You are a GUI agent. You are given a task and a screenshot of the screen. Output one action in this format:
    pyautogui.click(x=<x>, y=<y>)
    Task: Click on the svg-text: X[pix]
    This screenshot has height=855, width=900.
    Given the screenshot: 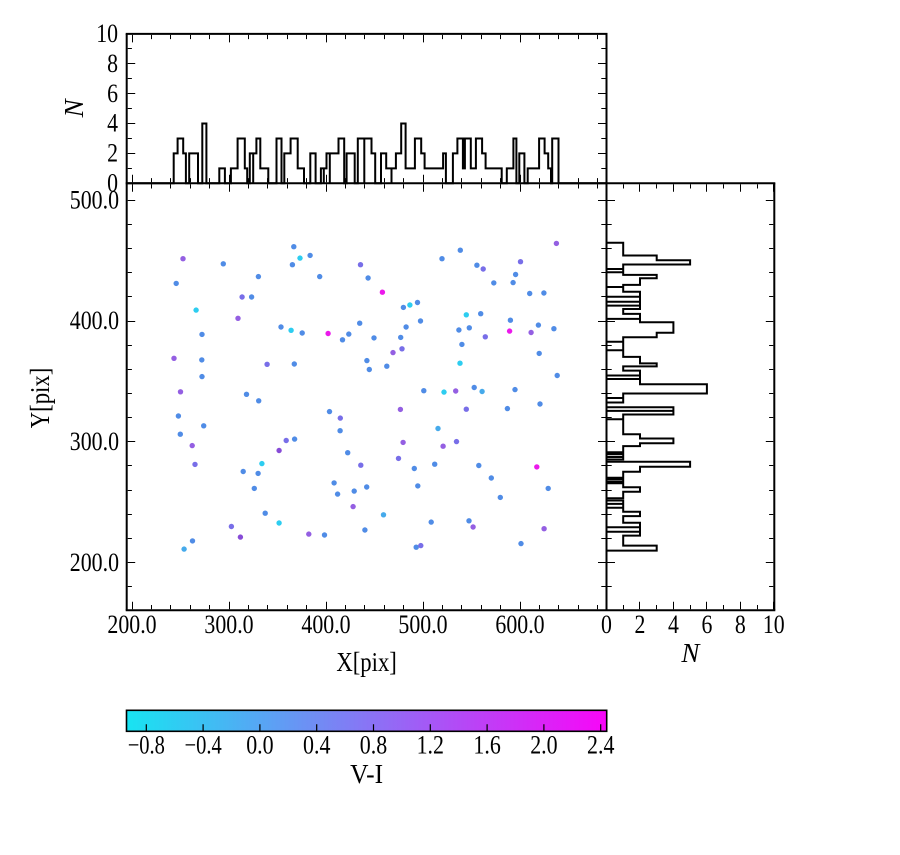 What is the action you would take?
    pyautogui.click(x=366, y=662)
    